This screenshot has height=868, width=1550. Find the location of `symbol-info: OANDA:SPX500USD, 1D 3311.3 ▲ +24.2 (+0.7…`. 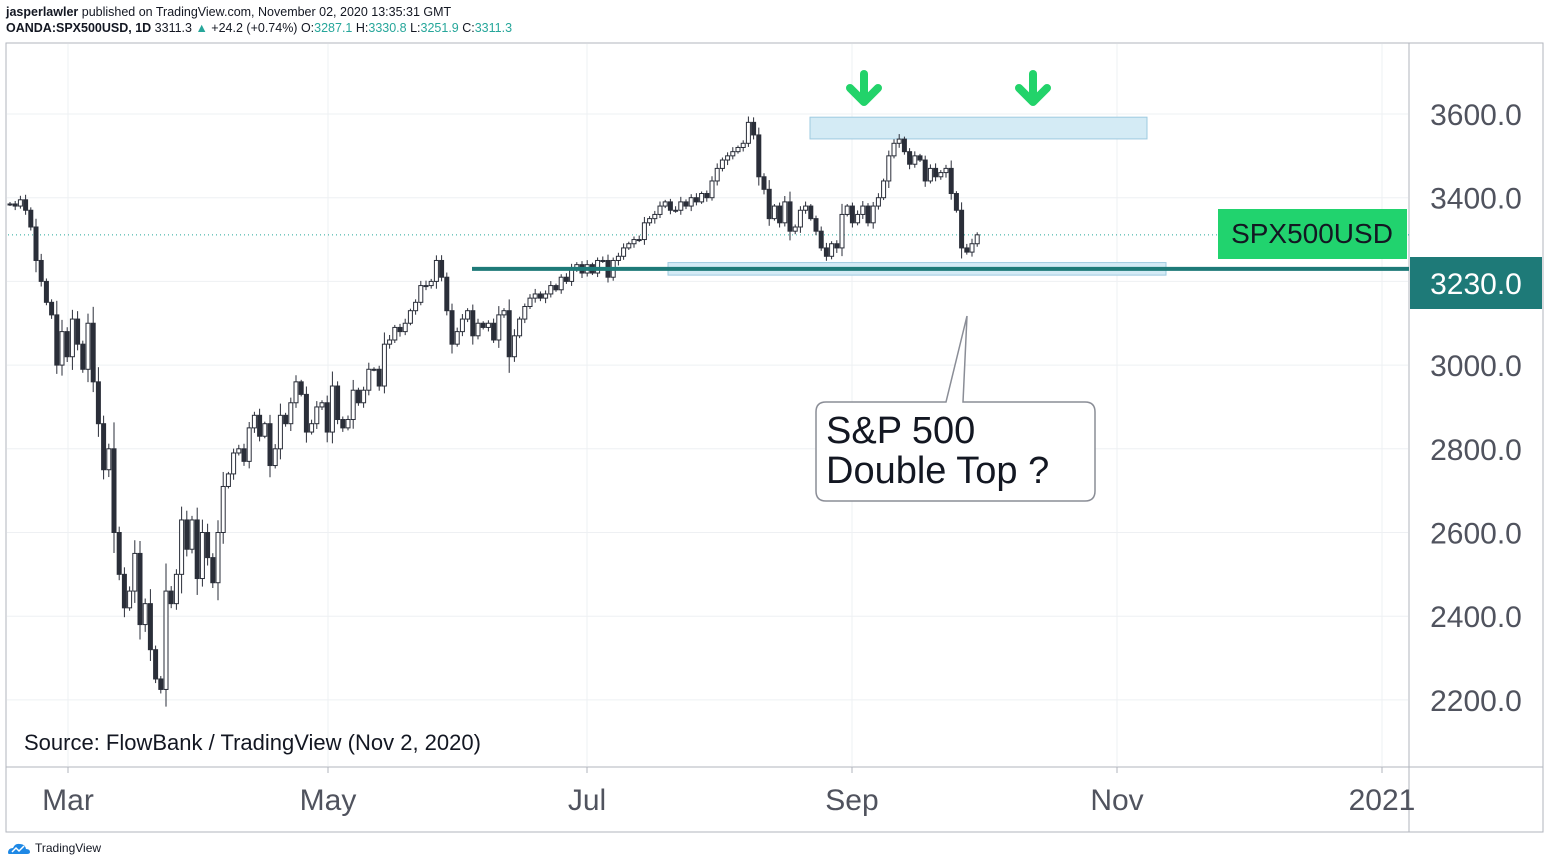

symbol-info: OANDA:SPX500USD, 1D 3311.3 ▲ +24.2 (+0.7… is located at coordinates (259, 28).